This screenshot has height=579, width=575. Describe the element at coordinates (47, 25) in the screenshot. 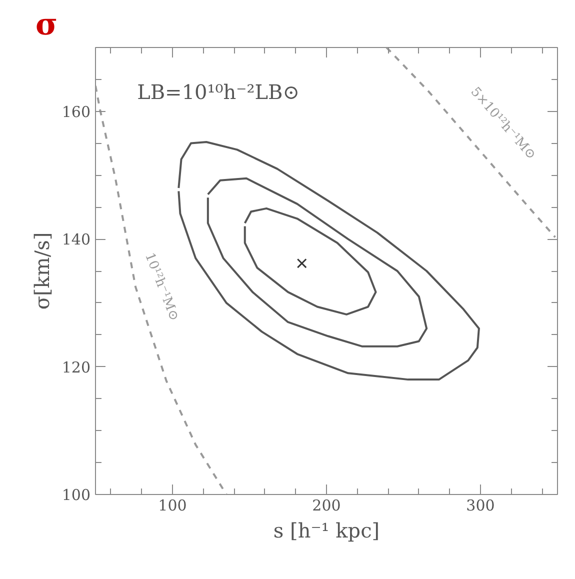

I see `chart-title: σ` at that location.